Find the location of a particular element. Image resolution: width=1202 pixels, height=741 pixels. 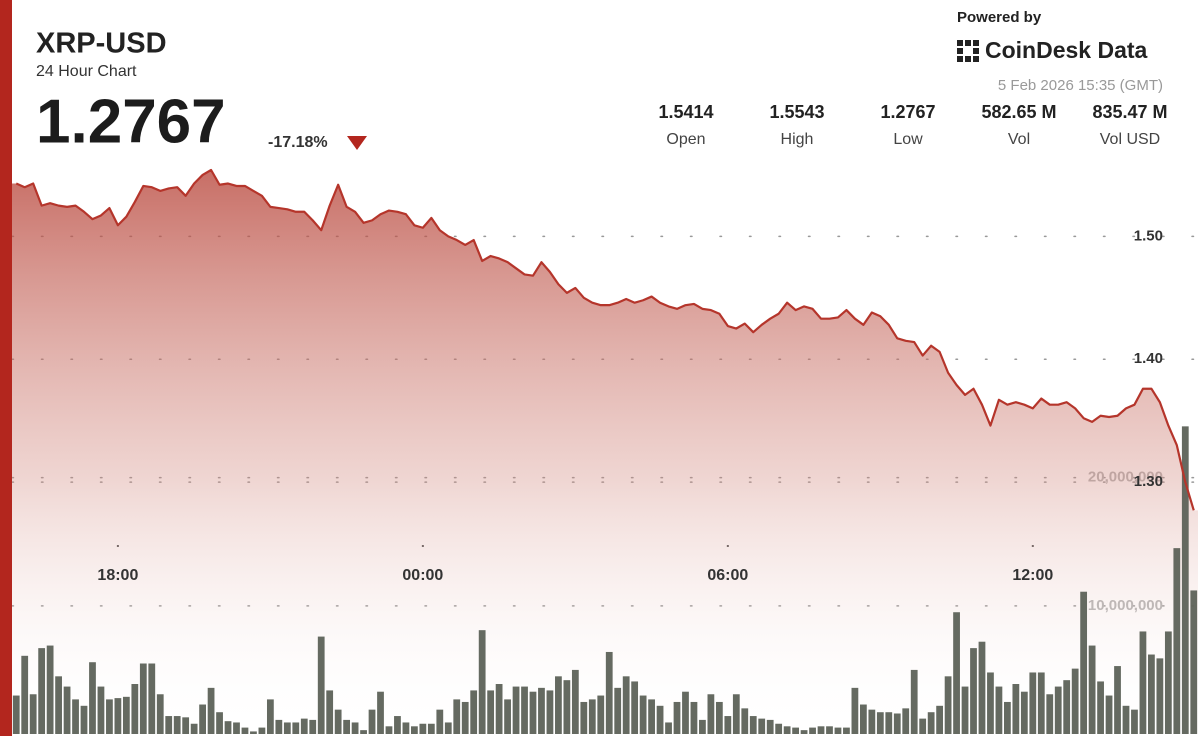

stat-label: Open is located at coordinates (685, 139).